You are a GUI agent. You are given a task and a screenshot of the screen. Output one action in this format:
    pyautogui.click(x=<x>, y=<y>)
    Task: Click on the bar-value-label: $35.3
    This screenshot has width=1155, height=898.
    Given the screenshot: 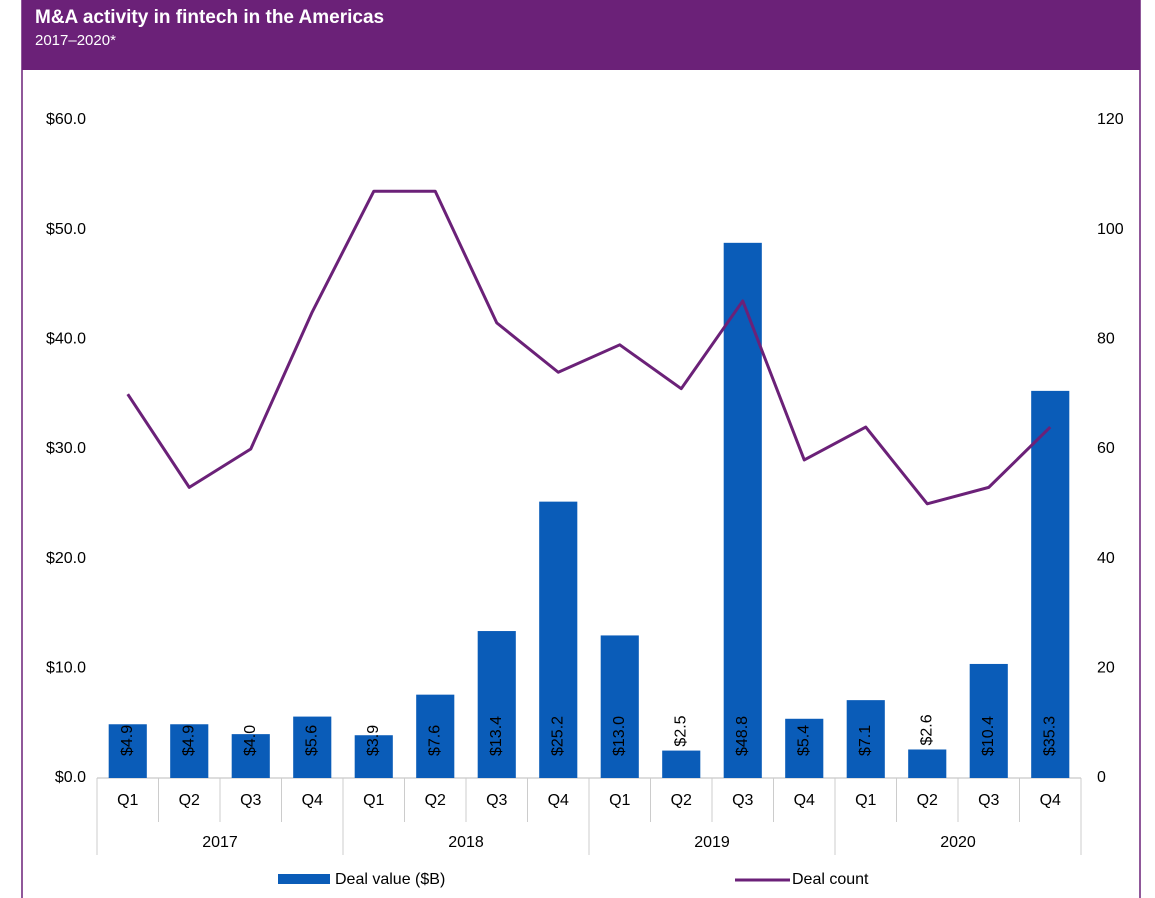 What is the action you would take?
    pyautogui.click(x=1049, y=736)
    